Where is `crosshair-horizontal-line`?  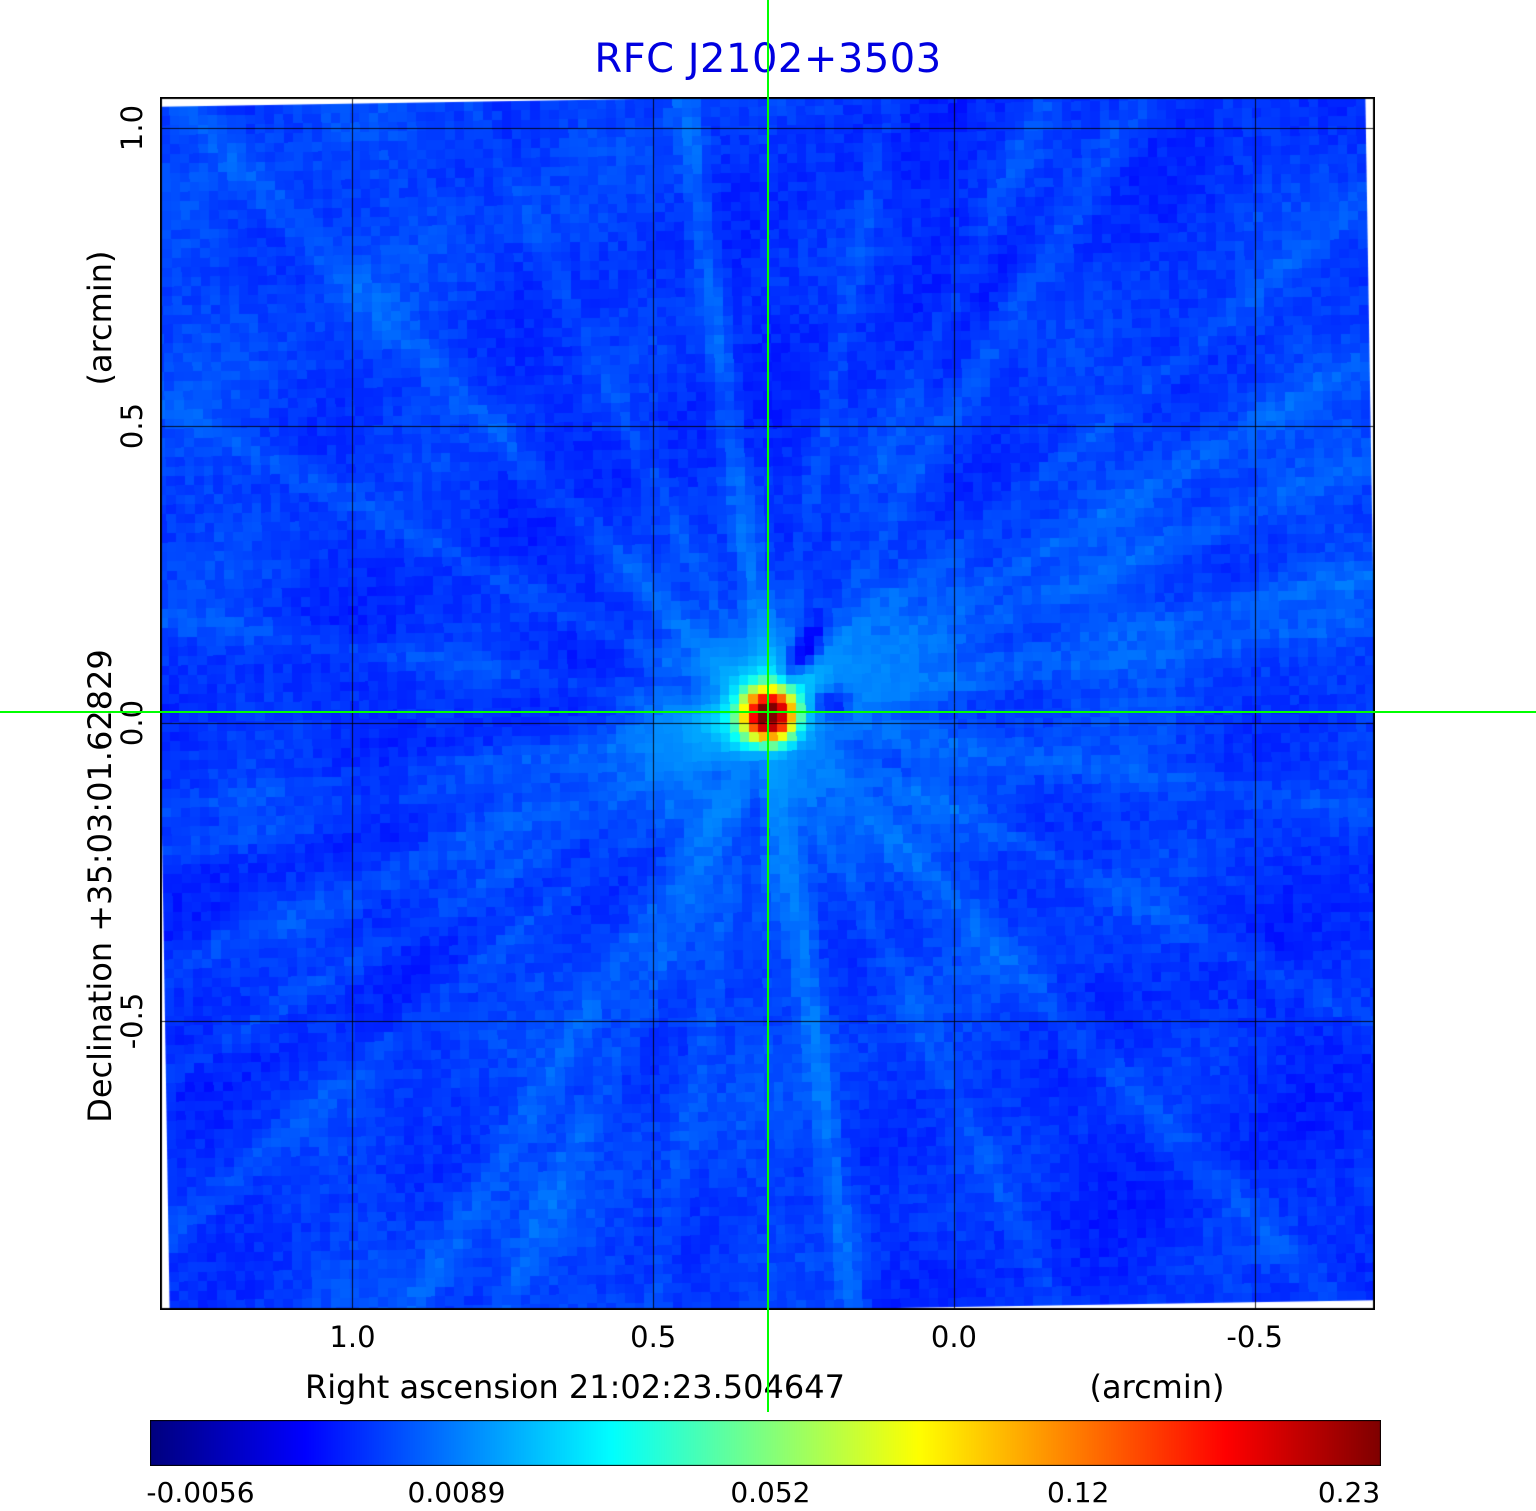 crosshair-horizontal-line is located at coordinates (768, 711).